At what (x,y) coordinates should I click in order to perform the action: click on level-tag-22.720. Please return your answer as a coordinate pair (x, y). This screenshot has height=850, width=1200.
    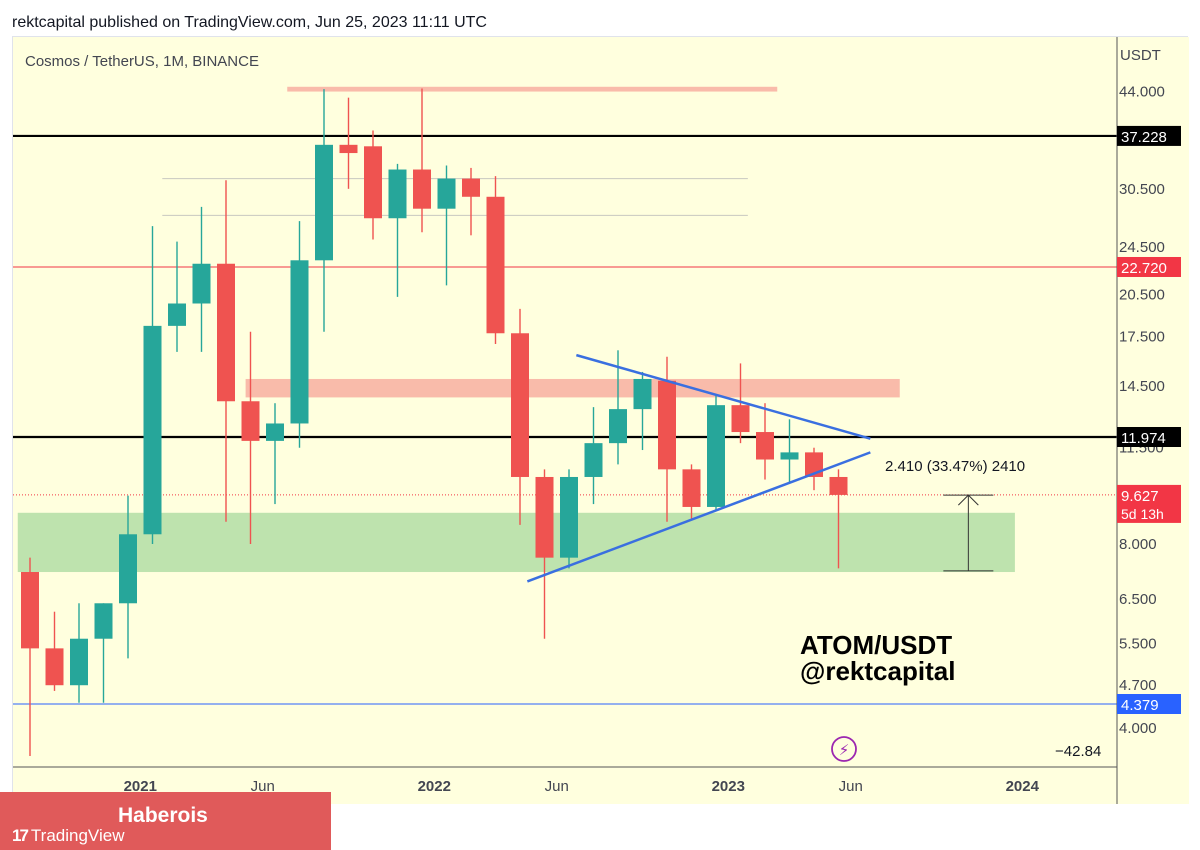
    Looking at the image, I should click on (1149, 266).